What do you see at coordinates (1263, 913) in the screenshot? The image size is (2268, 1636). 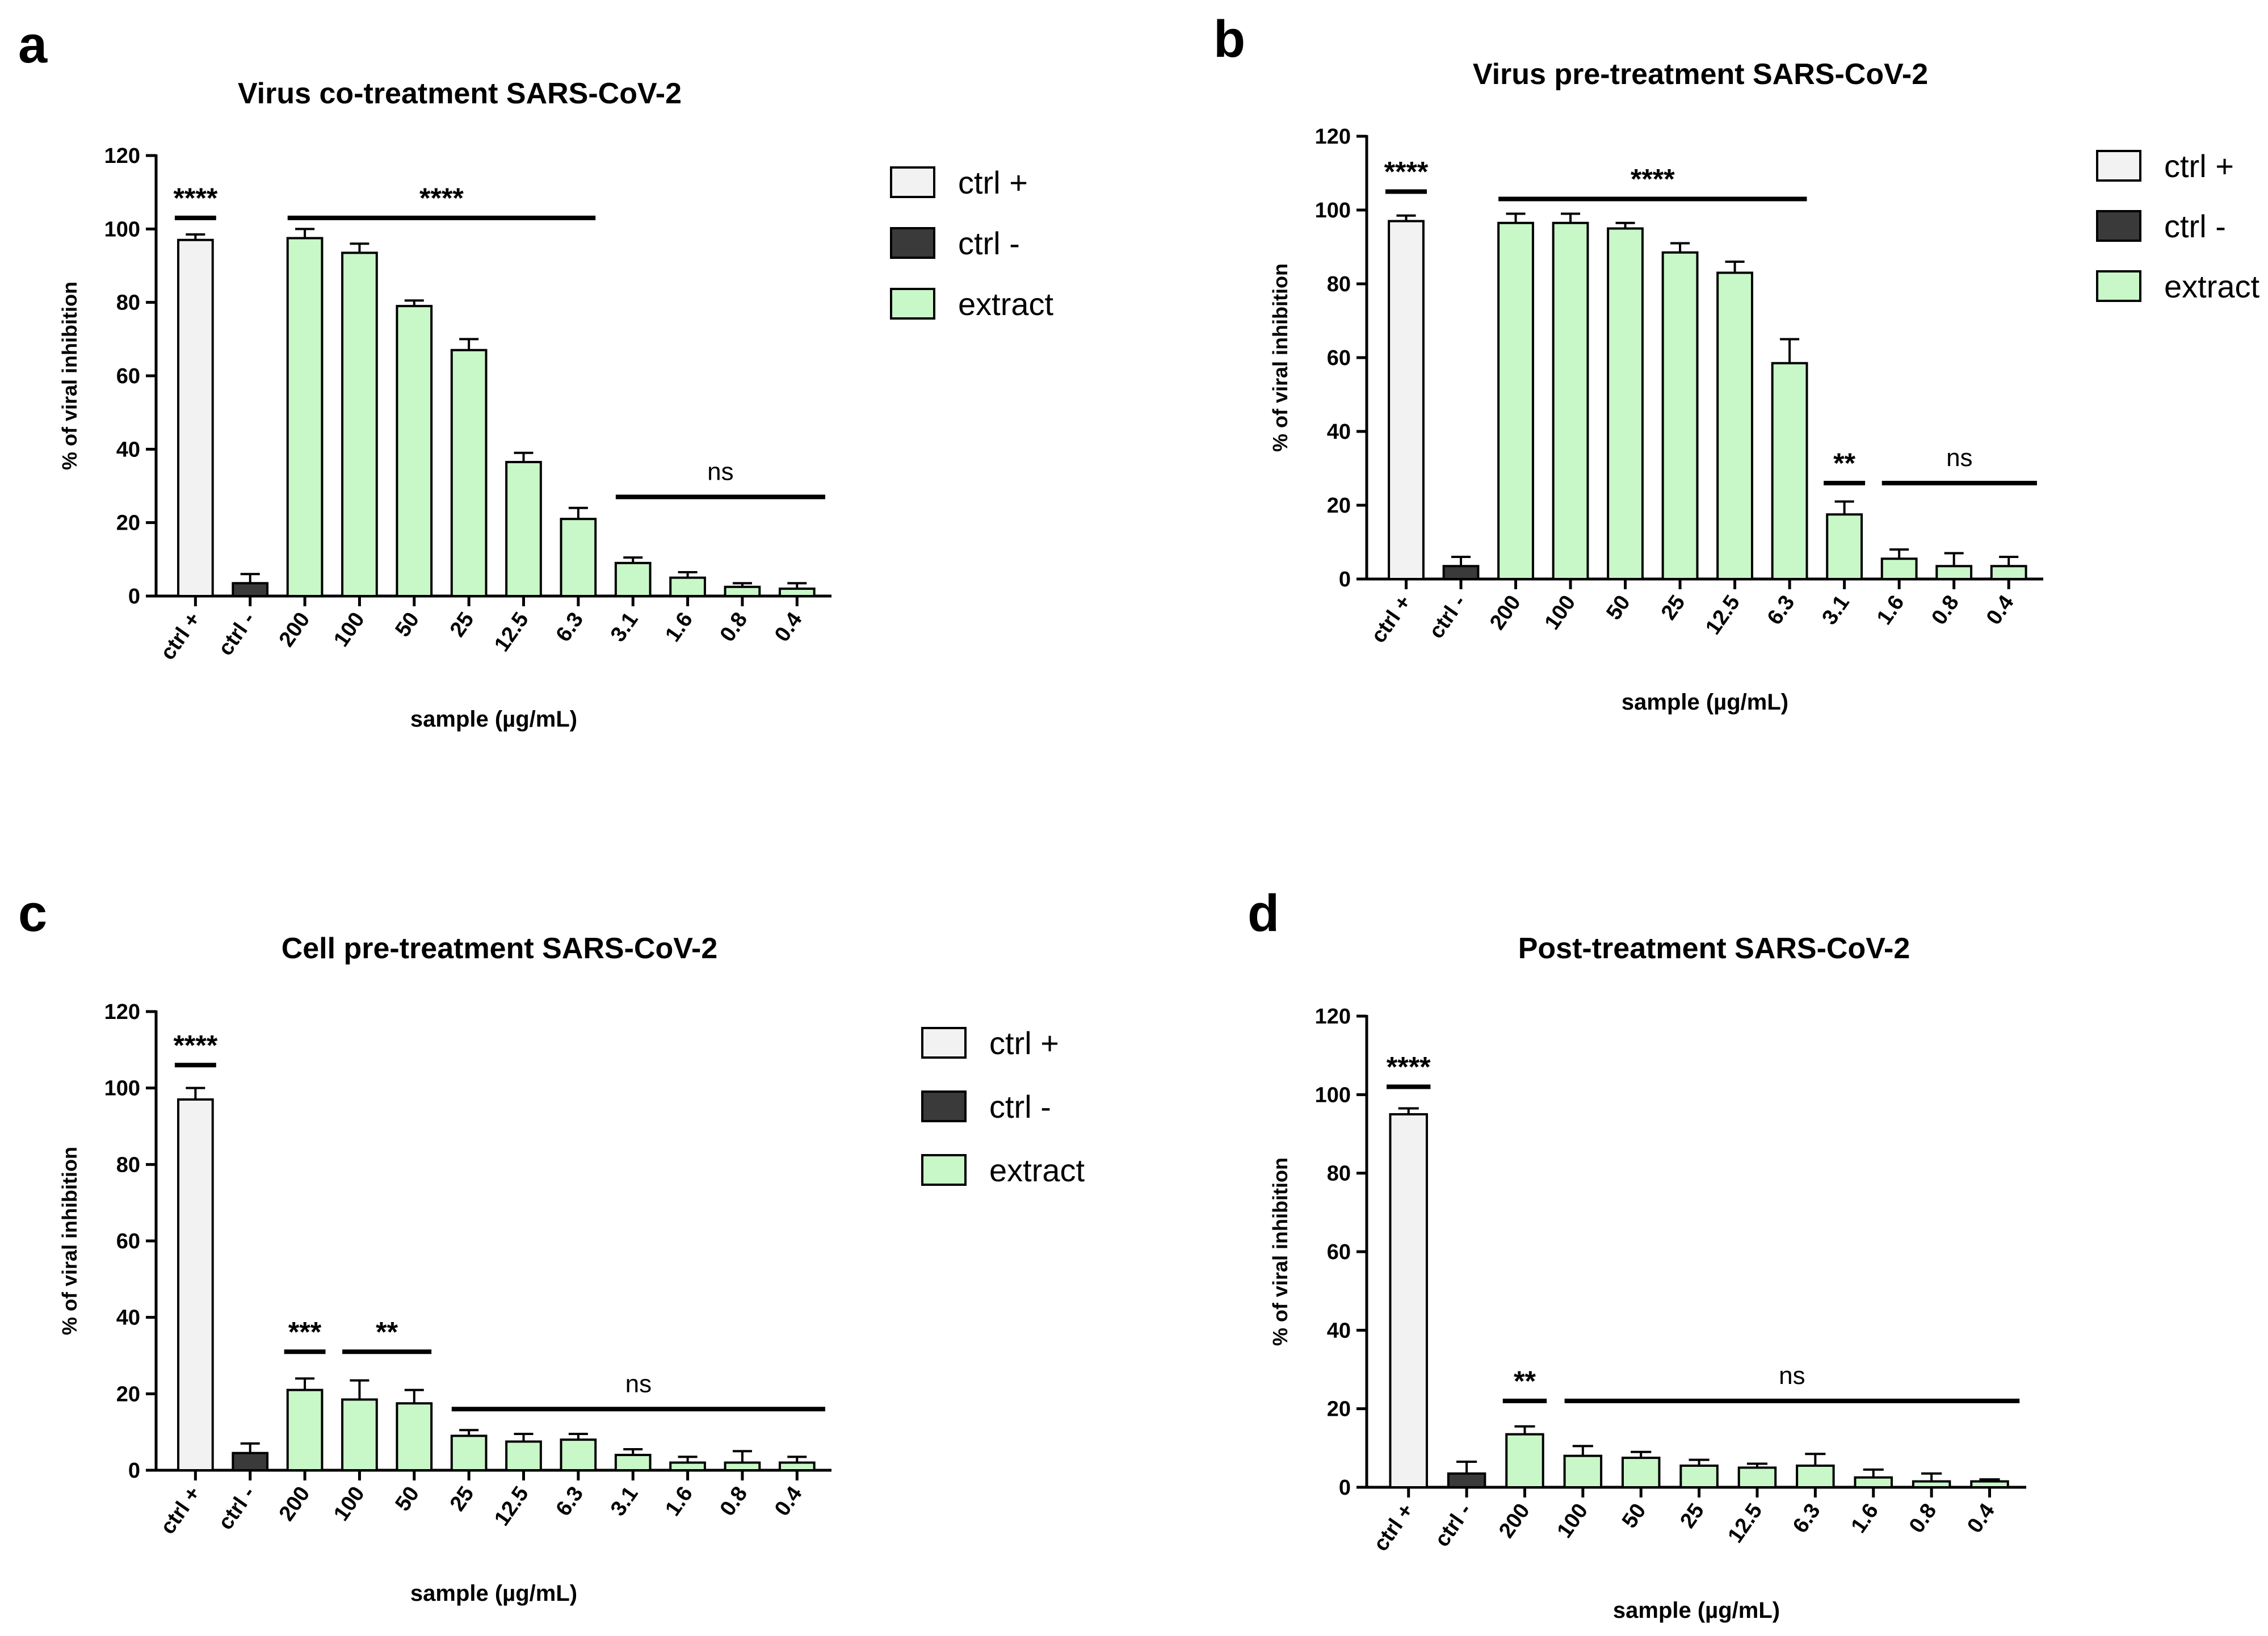 I see `panel-letter: d` at bounding box center [1263, 913].